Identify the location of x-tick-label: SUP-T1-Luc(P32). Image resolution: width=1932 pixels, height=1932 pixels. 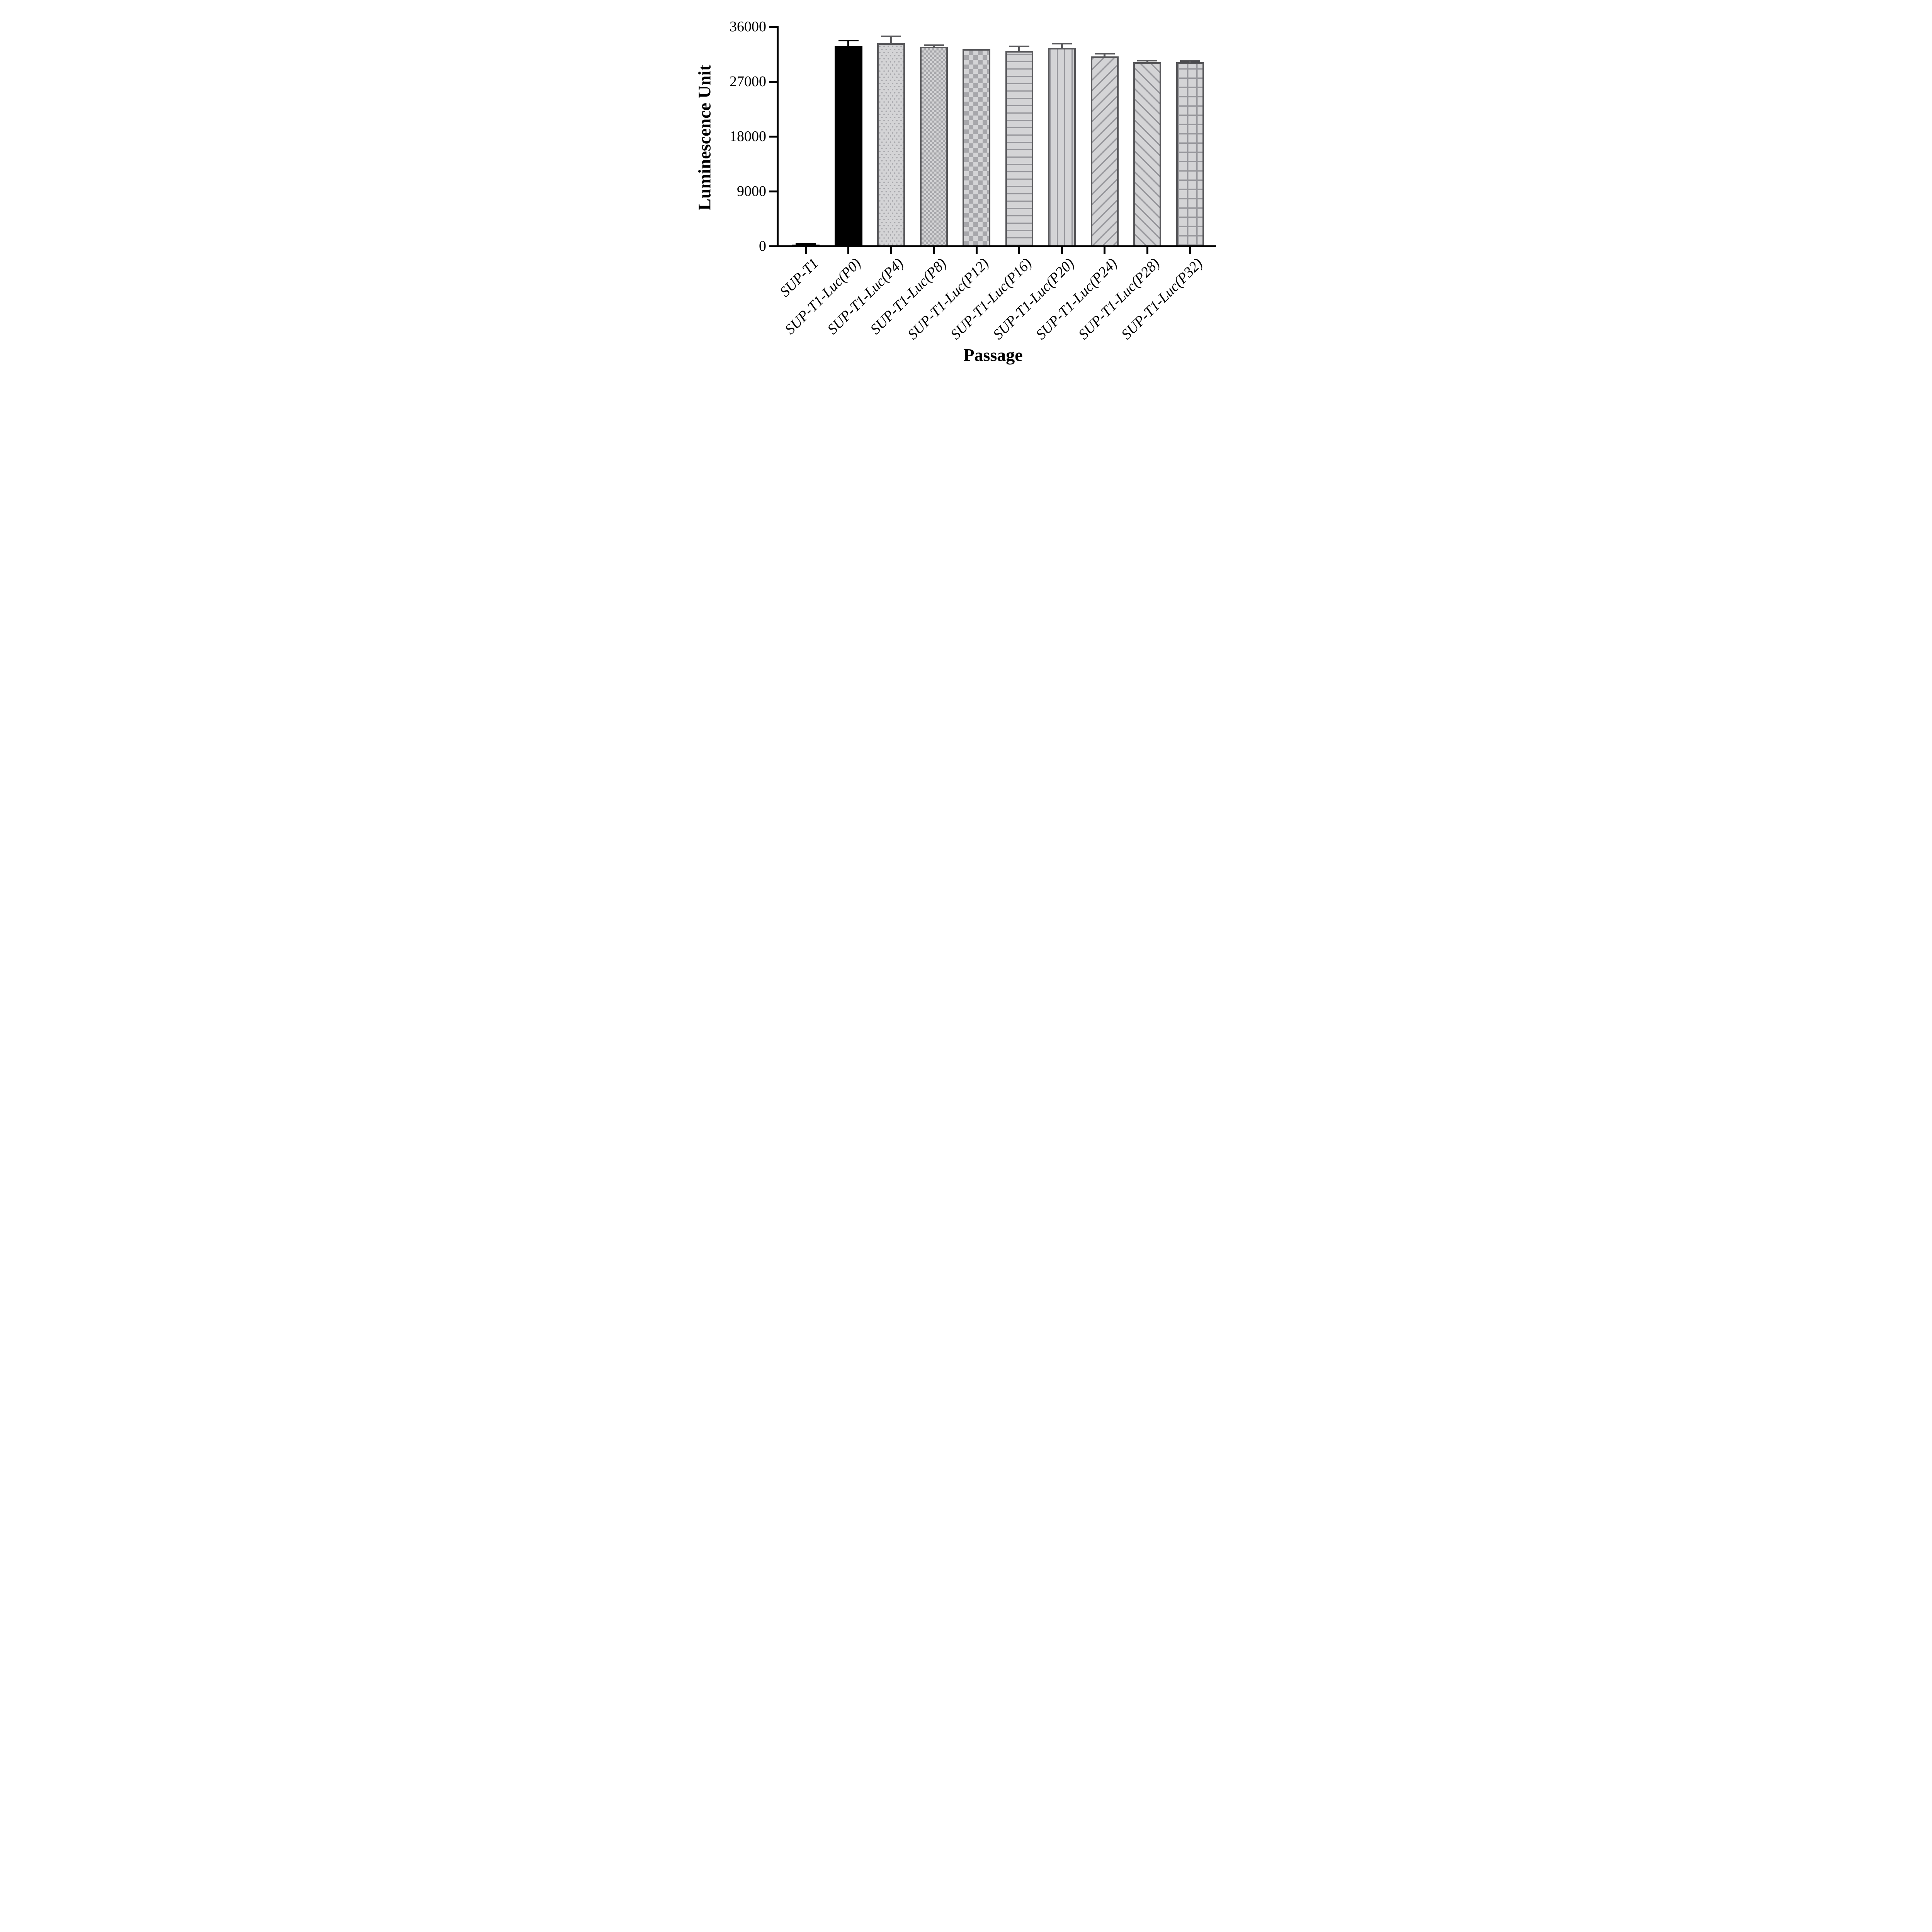
(1162, 299).